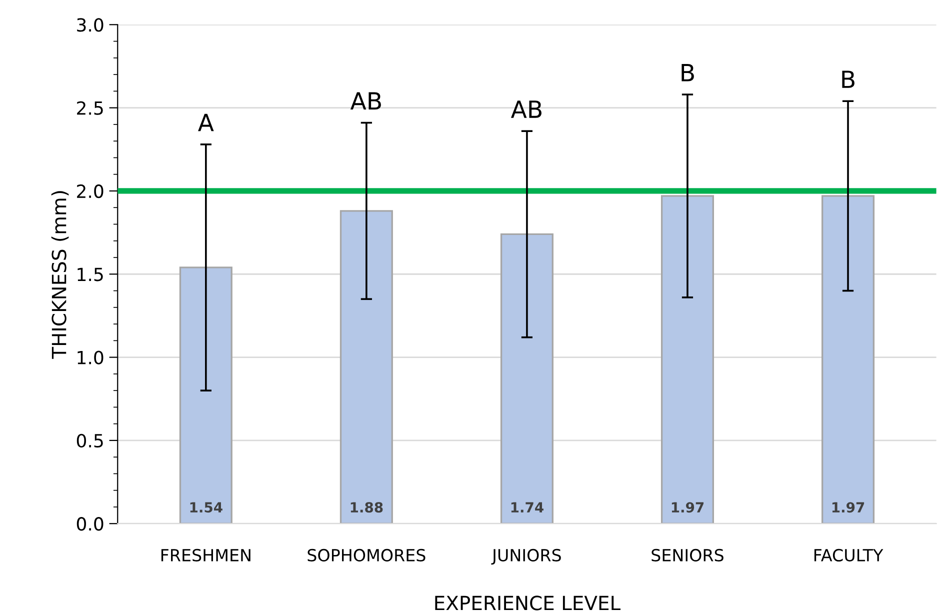 The image size is (941, 616). What do you see at coordinates (90, 108) in the screenshot?
I see `y-tick-label: 2.5` at bounding box center [90, 108].